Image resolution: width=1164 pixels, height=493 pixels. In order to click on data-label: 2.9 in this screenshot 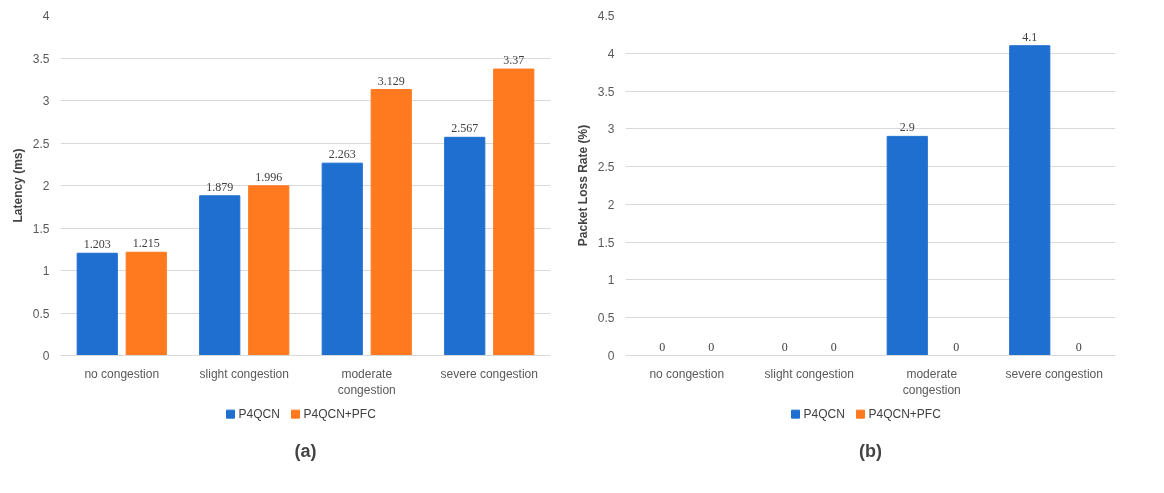, I will do `click(907, 127)`.